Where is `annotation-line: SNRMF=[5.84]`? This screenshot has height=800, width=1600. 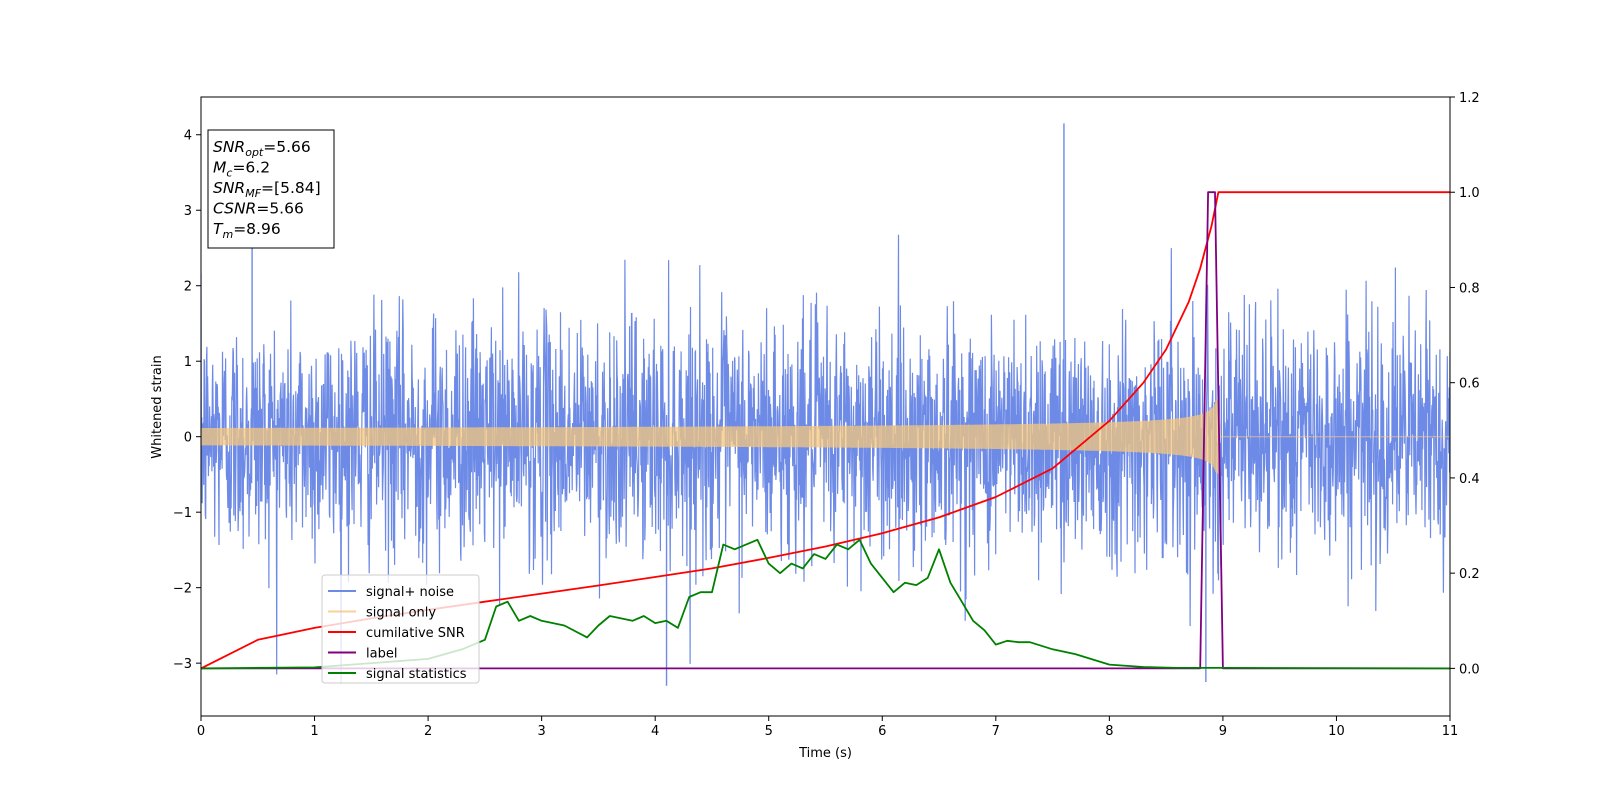
annotation-line: SNRMF=[5.84] is located at coordinates (267, 189).